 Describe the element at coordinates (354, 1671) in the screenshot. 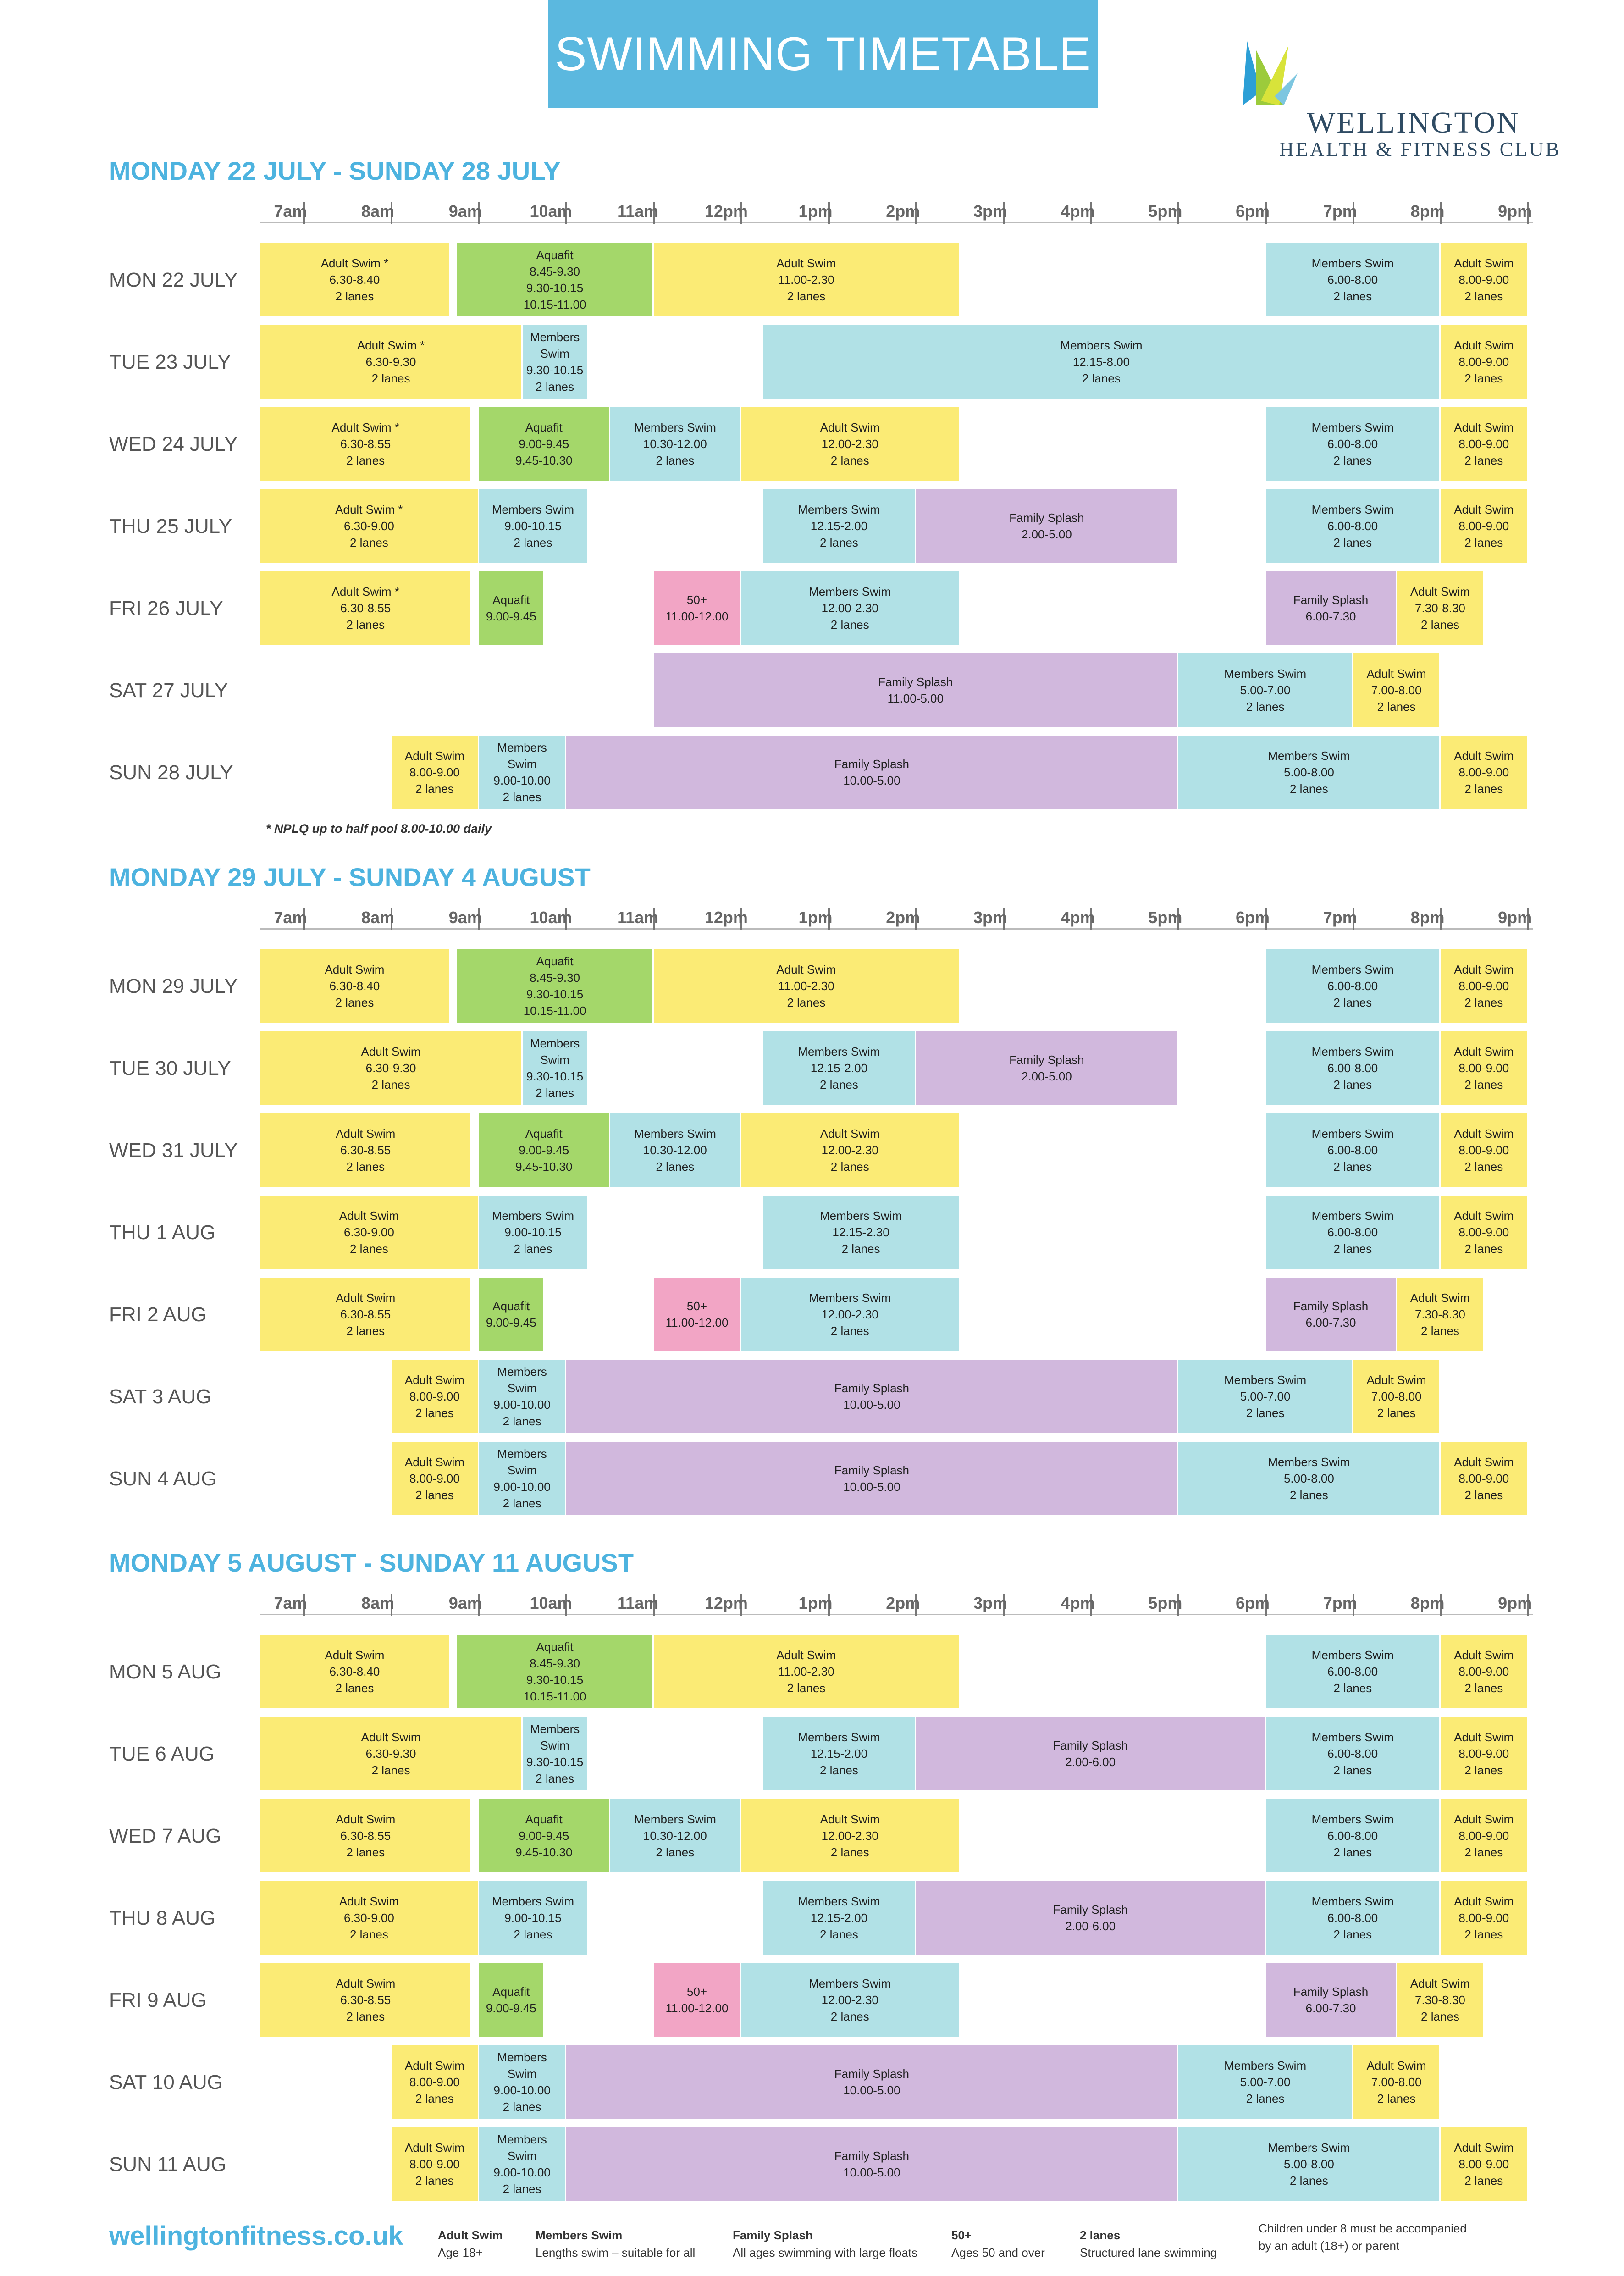

I see `session-block: Adult Swim 6.30-8.40 2 lanes` at that location.